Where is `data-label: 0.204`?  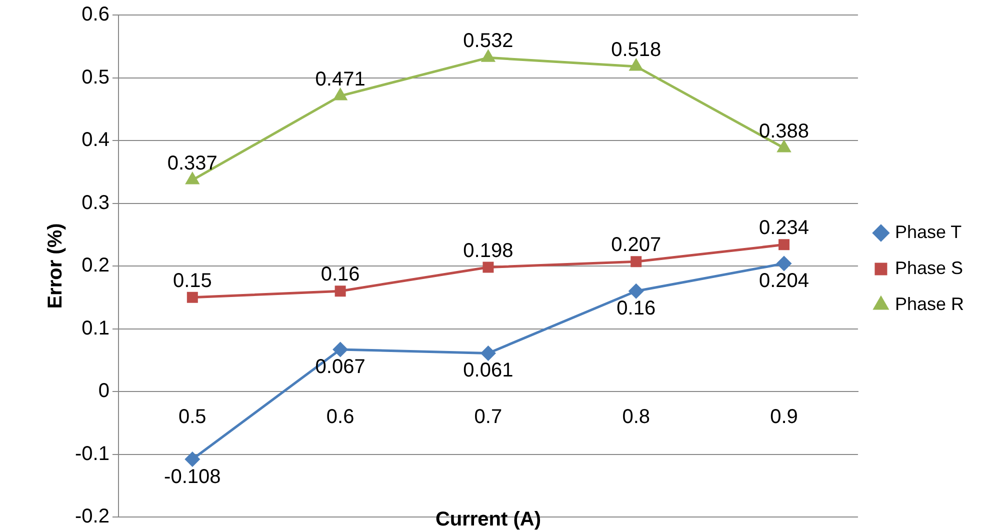 data-label: 0.204 is located at coordinates (784, 281).